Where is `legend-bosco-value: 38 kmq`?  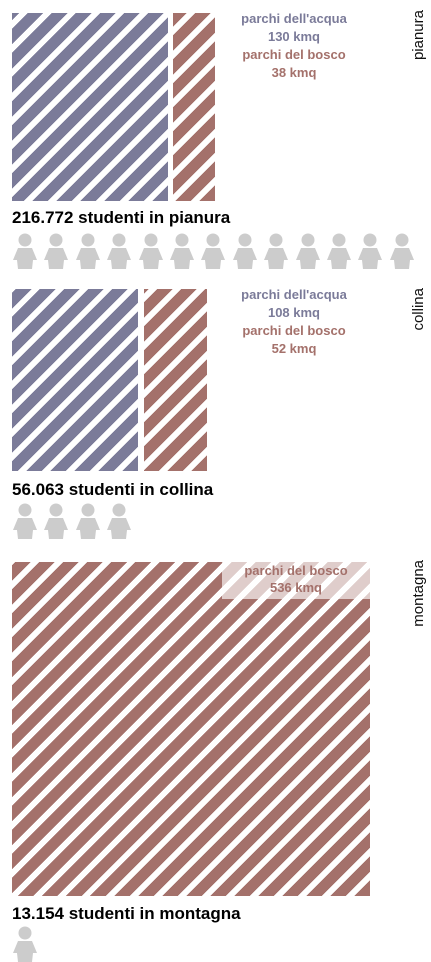 legend-bosco-value: 38 kmq is located at coordinates (294, 72).